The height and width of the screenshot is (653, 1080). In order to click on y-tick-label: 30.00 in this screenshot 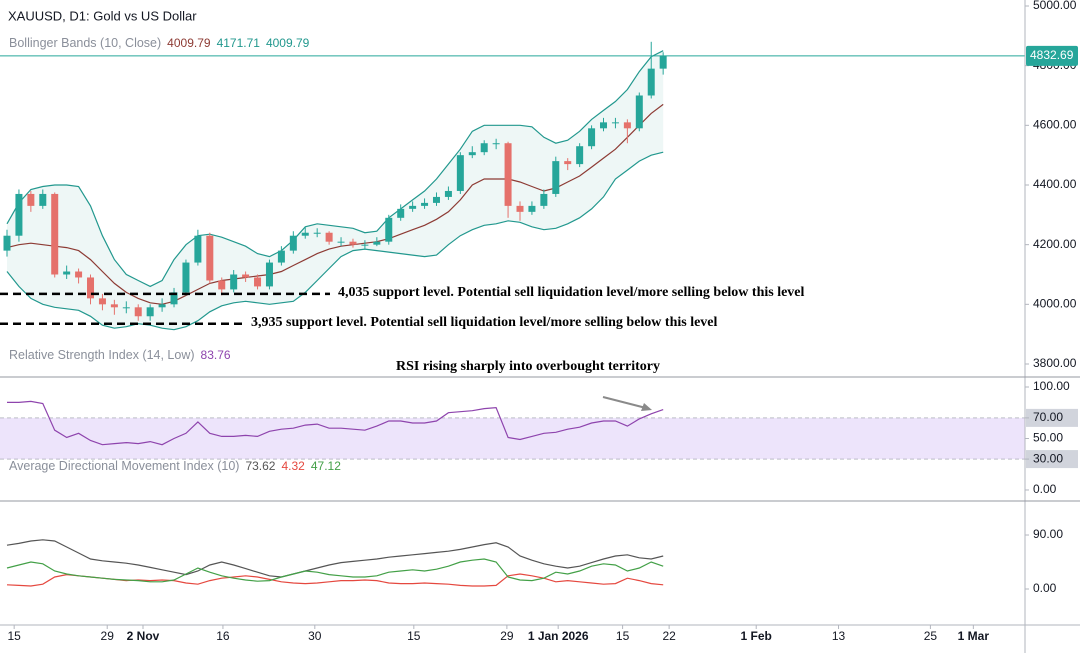, I will do `click(1048, 458)`.